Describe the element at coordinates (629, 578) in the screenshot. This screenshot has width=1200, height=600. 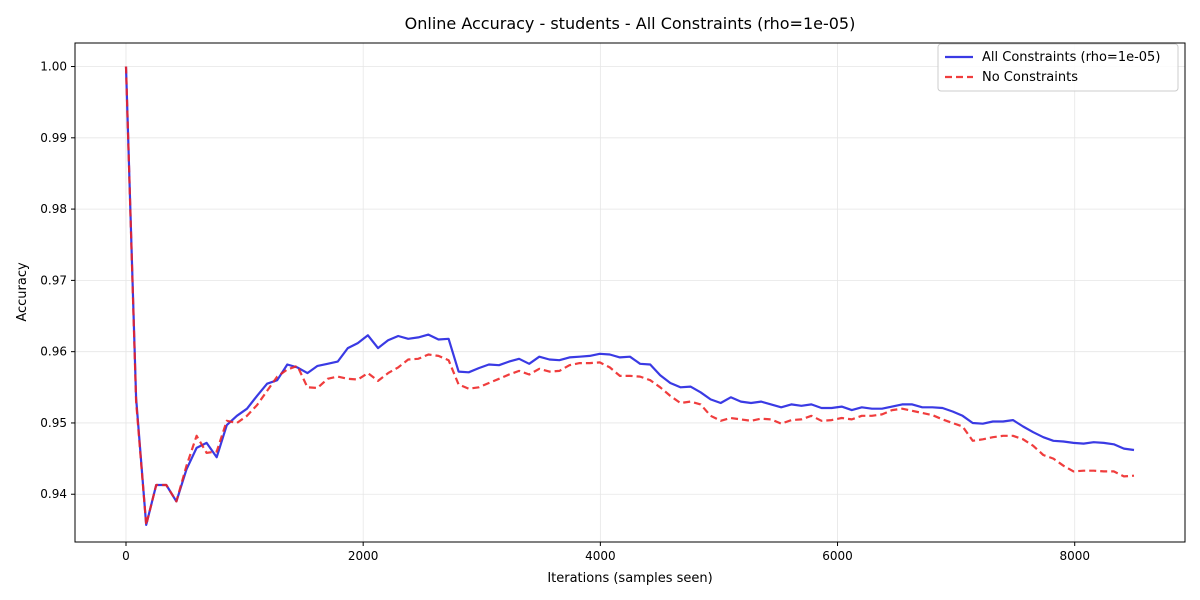
I see `x-axis-label: Iterations (samples seen)` at that location.